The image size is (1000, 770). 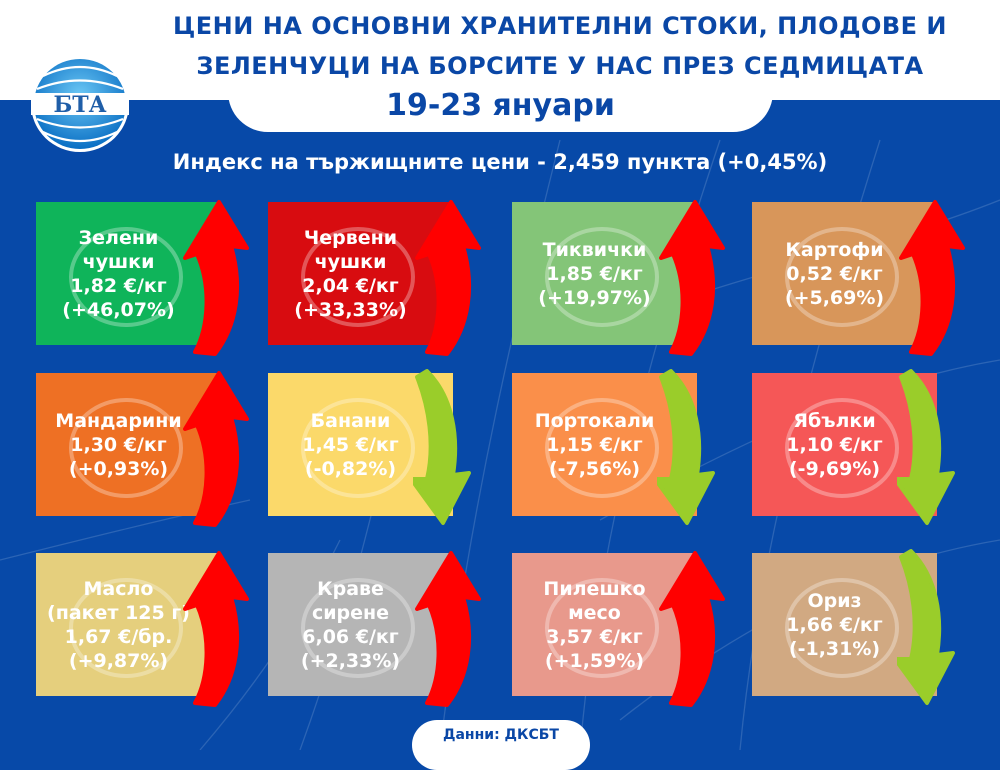 I want to click on product-change: (+9,87%), so click(x=118, y=660).